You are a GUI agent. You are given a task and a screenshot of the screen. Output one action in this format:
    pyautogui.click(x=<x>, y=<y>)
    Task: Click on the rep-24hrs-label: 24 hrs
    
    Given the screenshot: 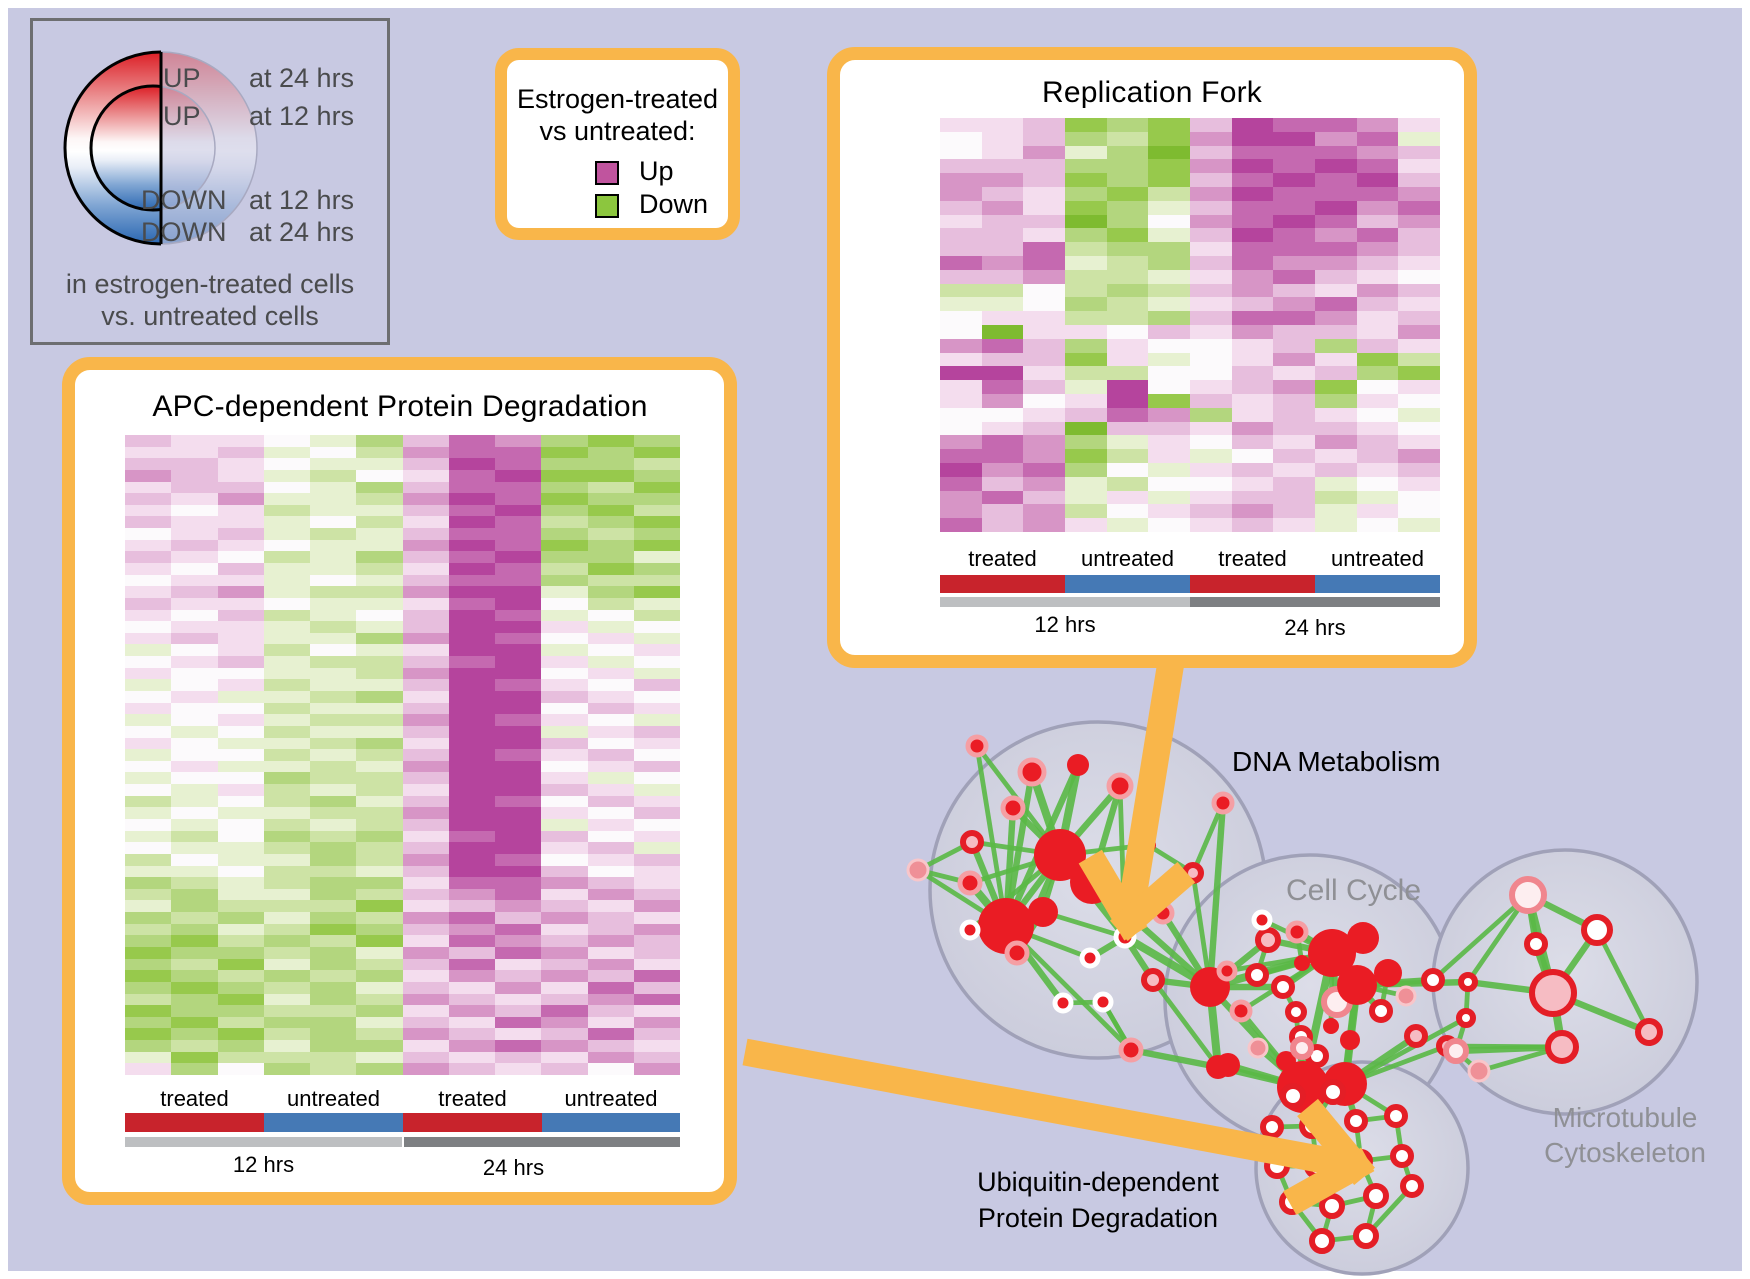 What is the action you would take?
    pyautogui.click(x=1315, y=627)
    